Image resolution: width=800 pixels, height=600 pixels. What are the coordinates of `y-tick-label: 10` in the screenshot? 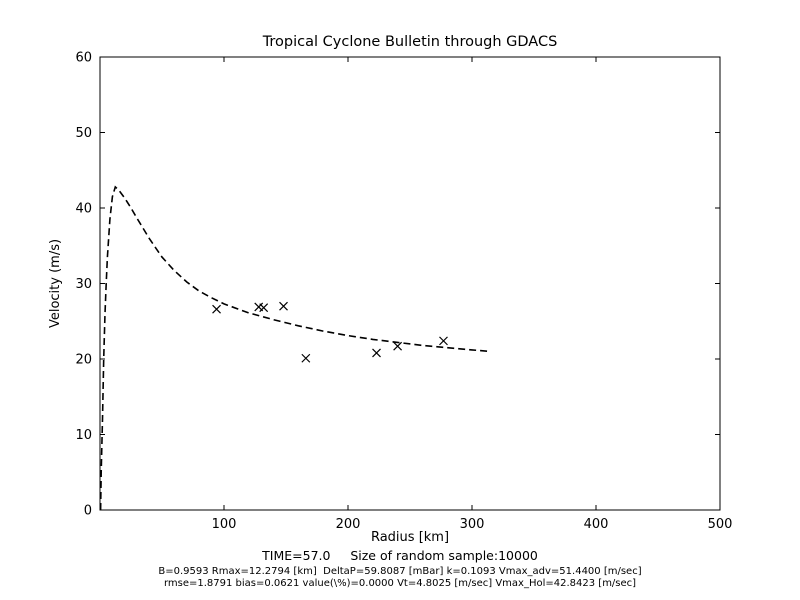 It's located at (83, 435).